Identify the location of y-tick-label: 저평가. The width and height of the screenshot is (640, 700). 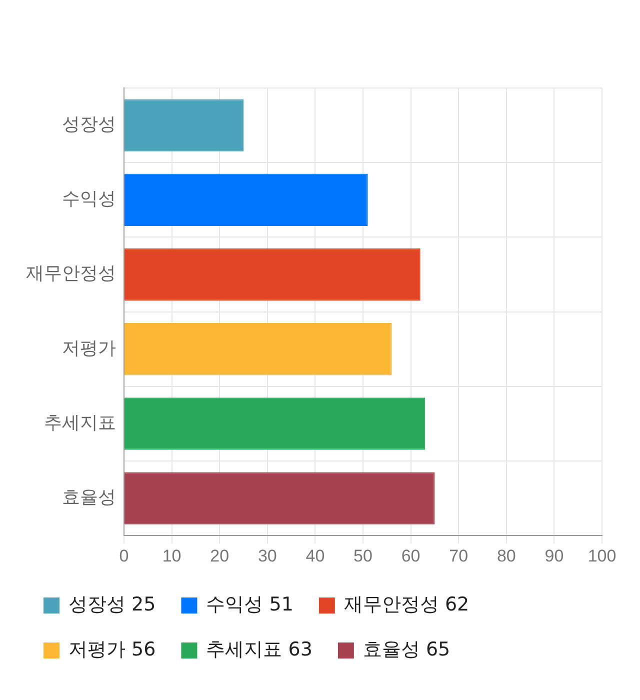
(89, 348).